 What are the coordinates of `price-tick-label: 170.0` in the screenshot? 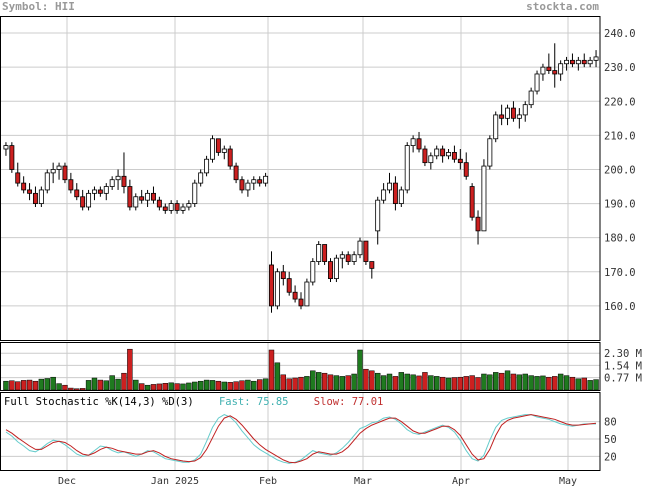 It's located at (620, 273).